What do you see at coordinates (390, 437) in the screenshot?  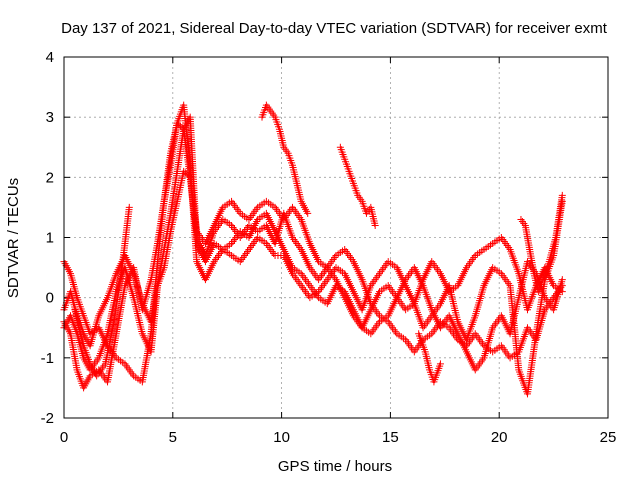 I see `x-tick-label: 15` at bounding box center [390, 437].